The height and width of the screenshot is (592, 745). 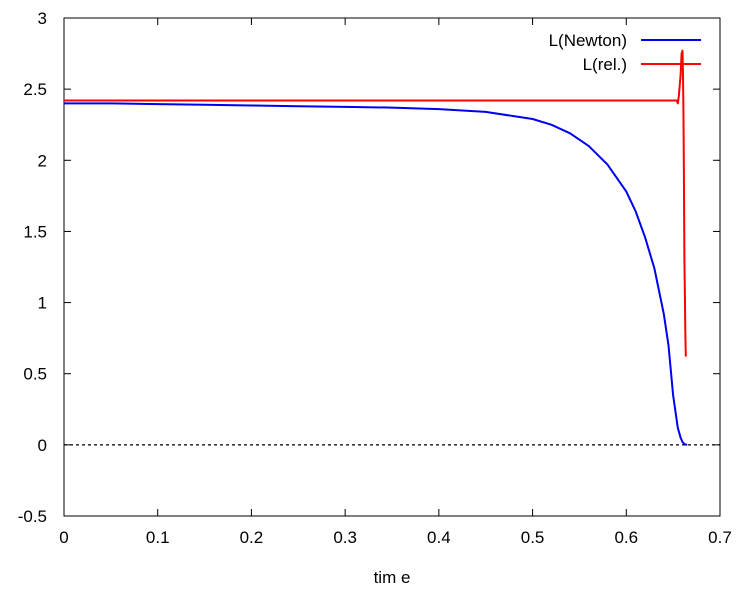 What do you see at coordinates (42, 18) in the screenshot?
I see `y-tick-label: 3` at bounding box center [42, 18].